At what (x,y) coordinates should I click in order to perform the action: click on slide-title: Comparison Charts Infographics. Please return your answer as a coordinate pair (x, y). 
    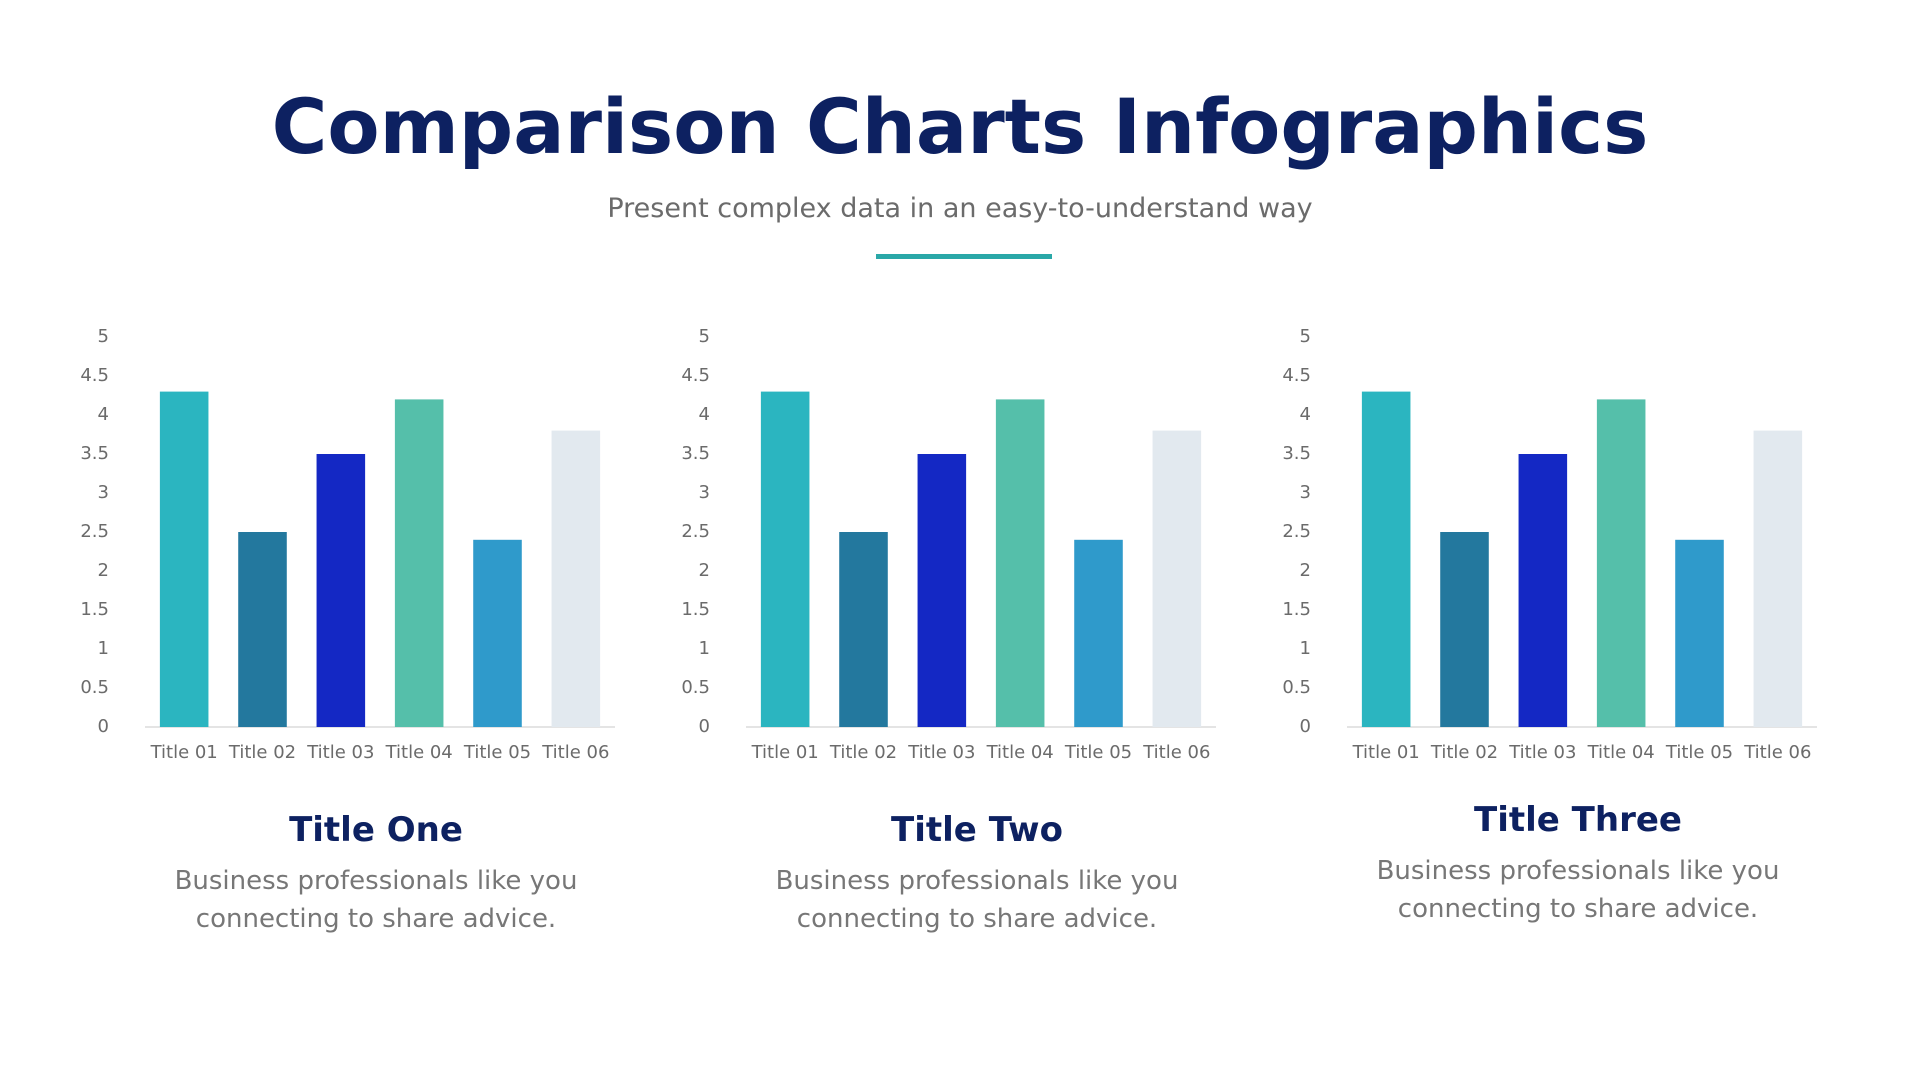
    Looking at the image, I should click on (960, 126).